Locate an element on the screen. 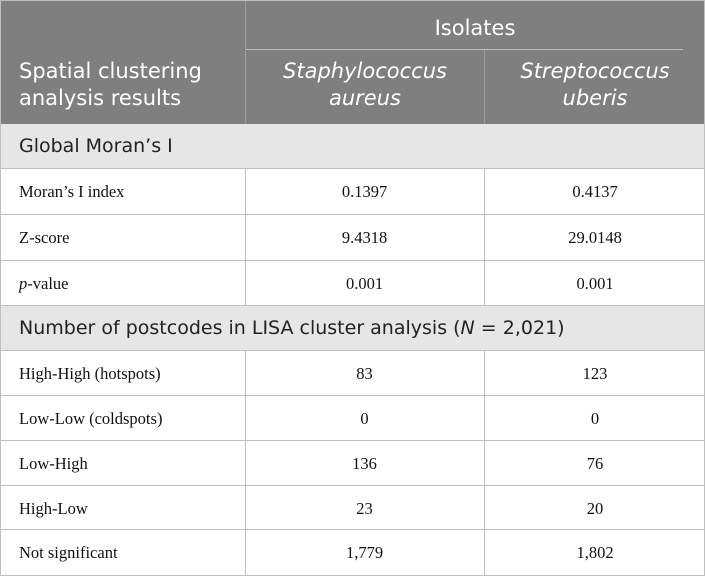  strep-value: 123 is located at coordinates (595, 373).